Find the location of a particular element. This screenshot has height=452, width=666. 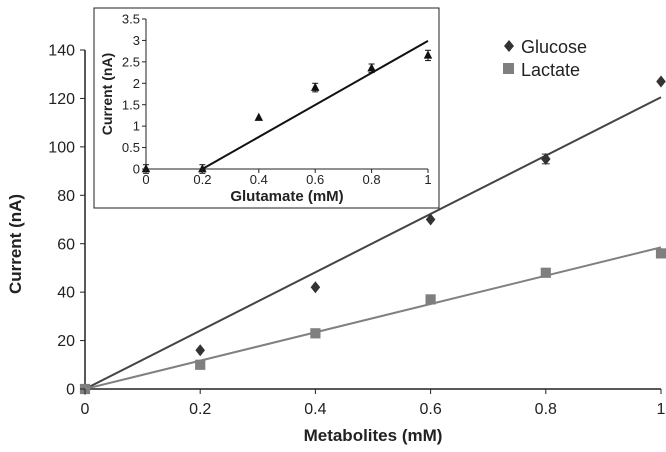

inset-series-fit-line is located at coordinates (315, 104).